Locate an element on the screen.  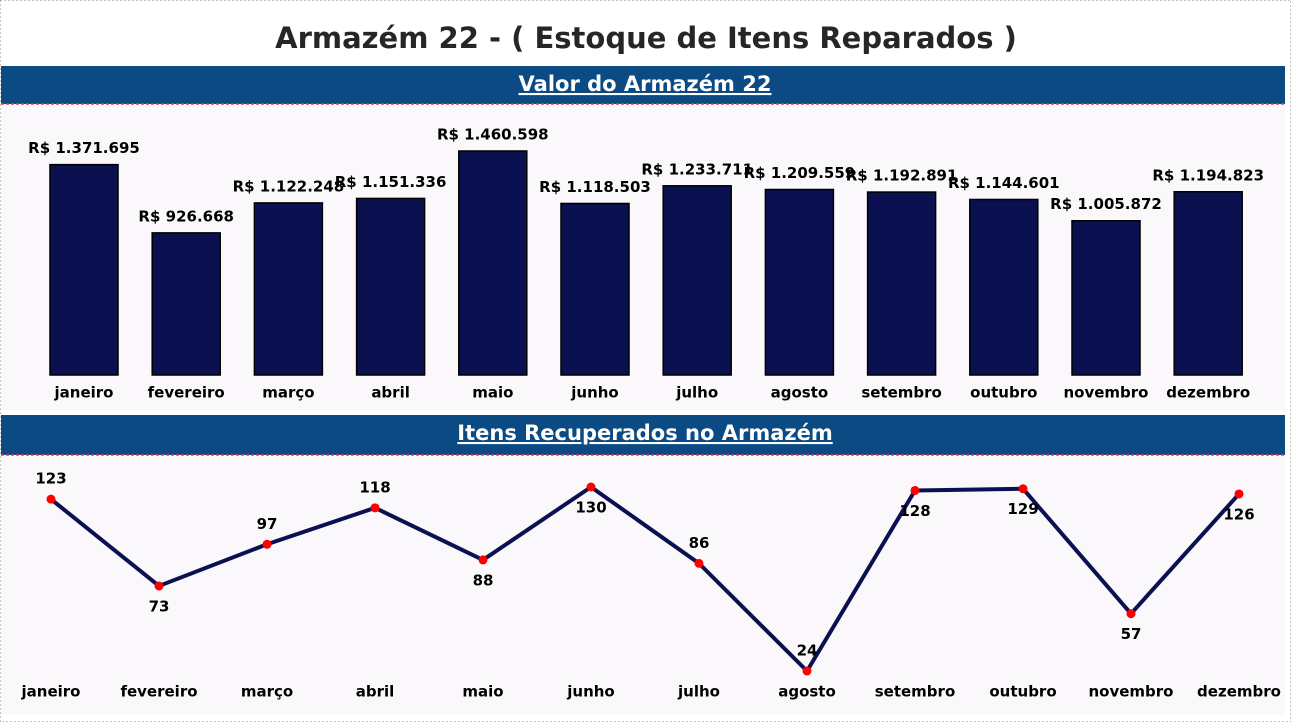
chart-title: Itens Recuperados no Armazém is located at coordinates (644, 433).